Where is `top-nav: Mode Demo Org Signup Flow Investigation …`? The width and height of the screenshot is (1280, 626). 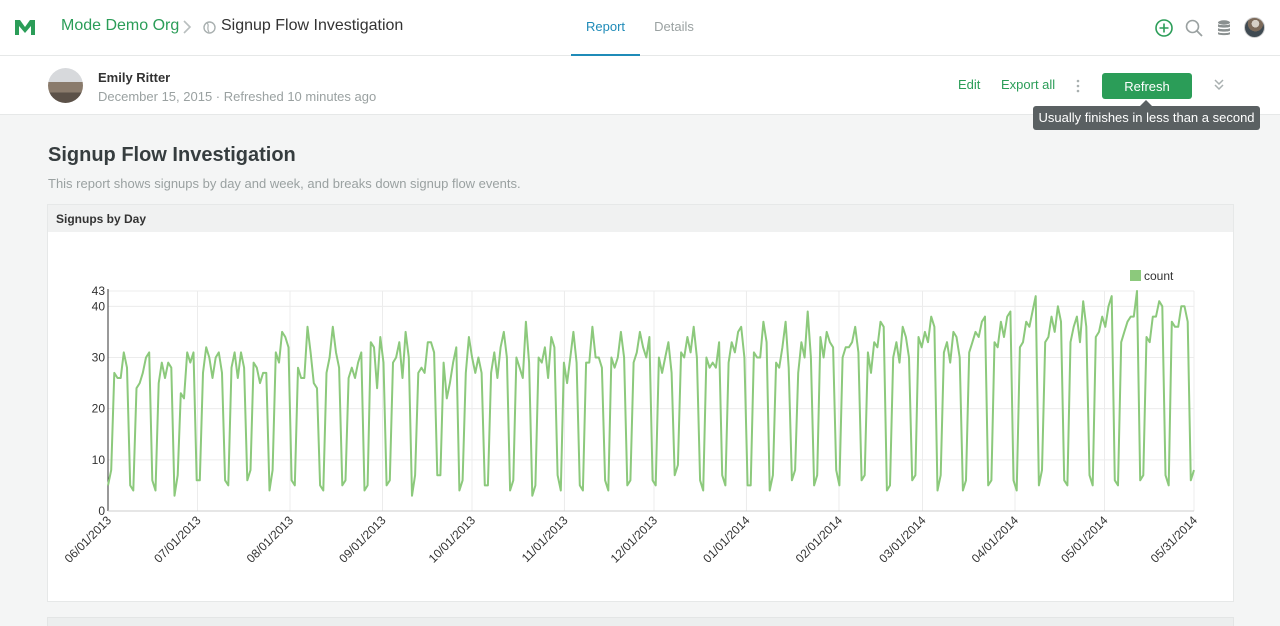
top-nav: Mode Demo Org Signup Flow Investigation … is located at coordinates (640, 28).